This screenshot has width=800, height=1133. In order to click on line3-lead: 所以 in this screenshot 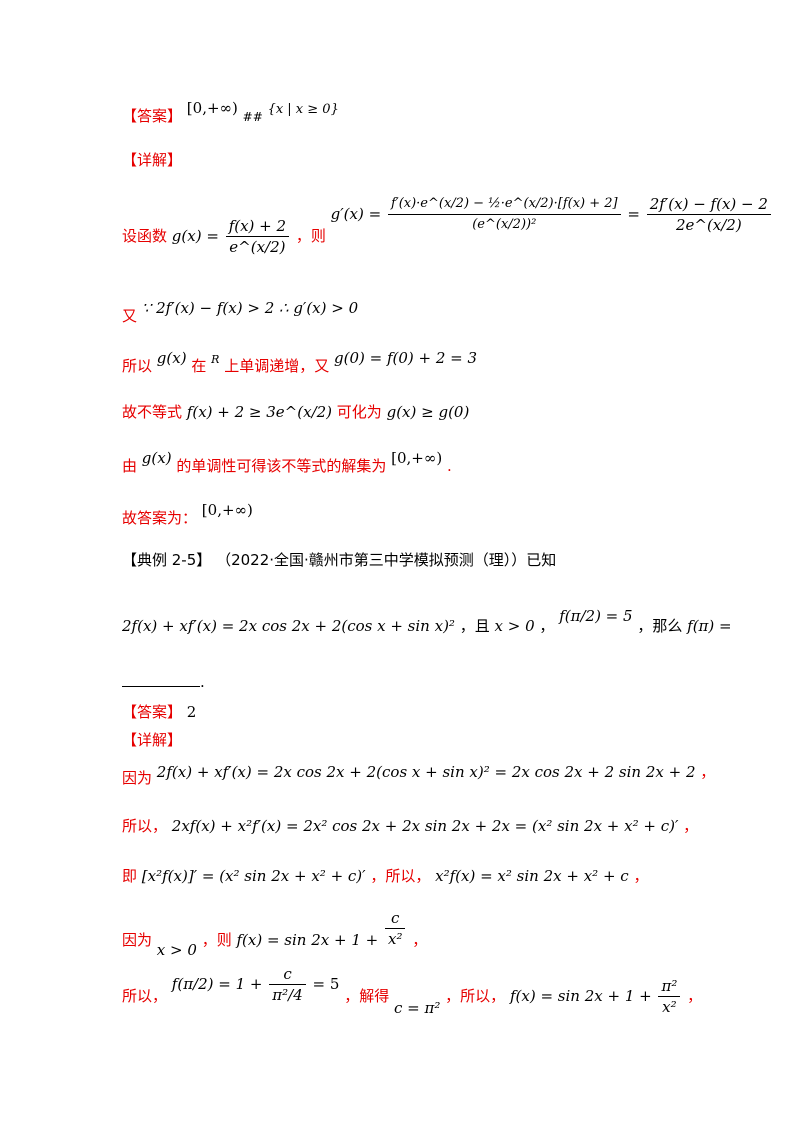, I will do `click(137, 366)`.